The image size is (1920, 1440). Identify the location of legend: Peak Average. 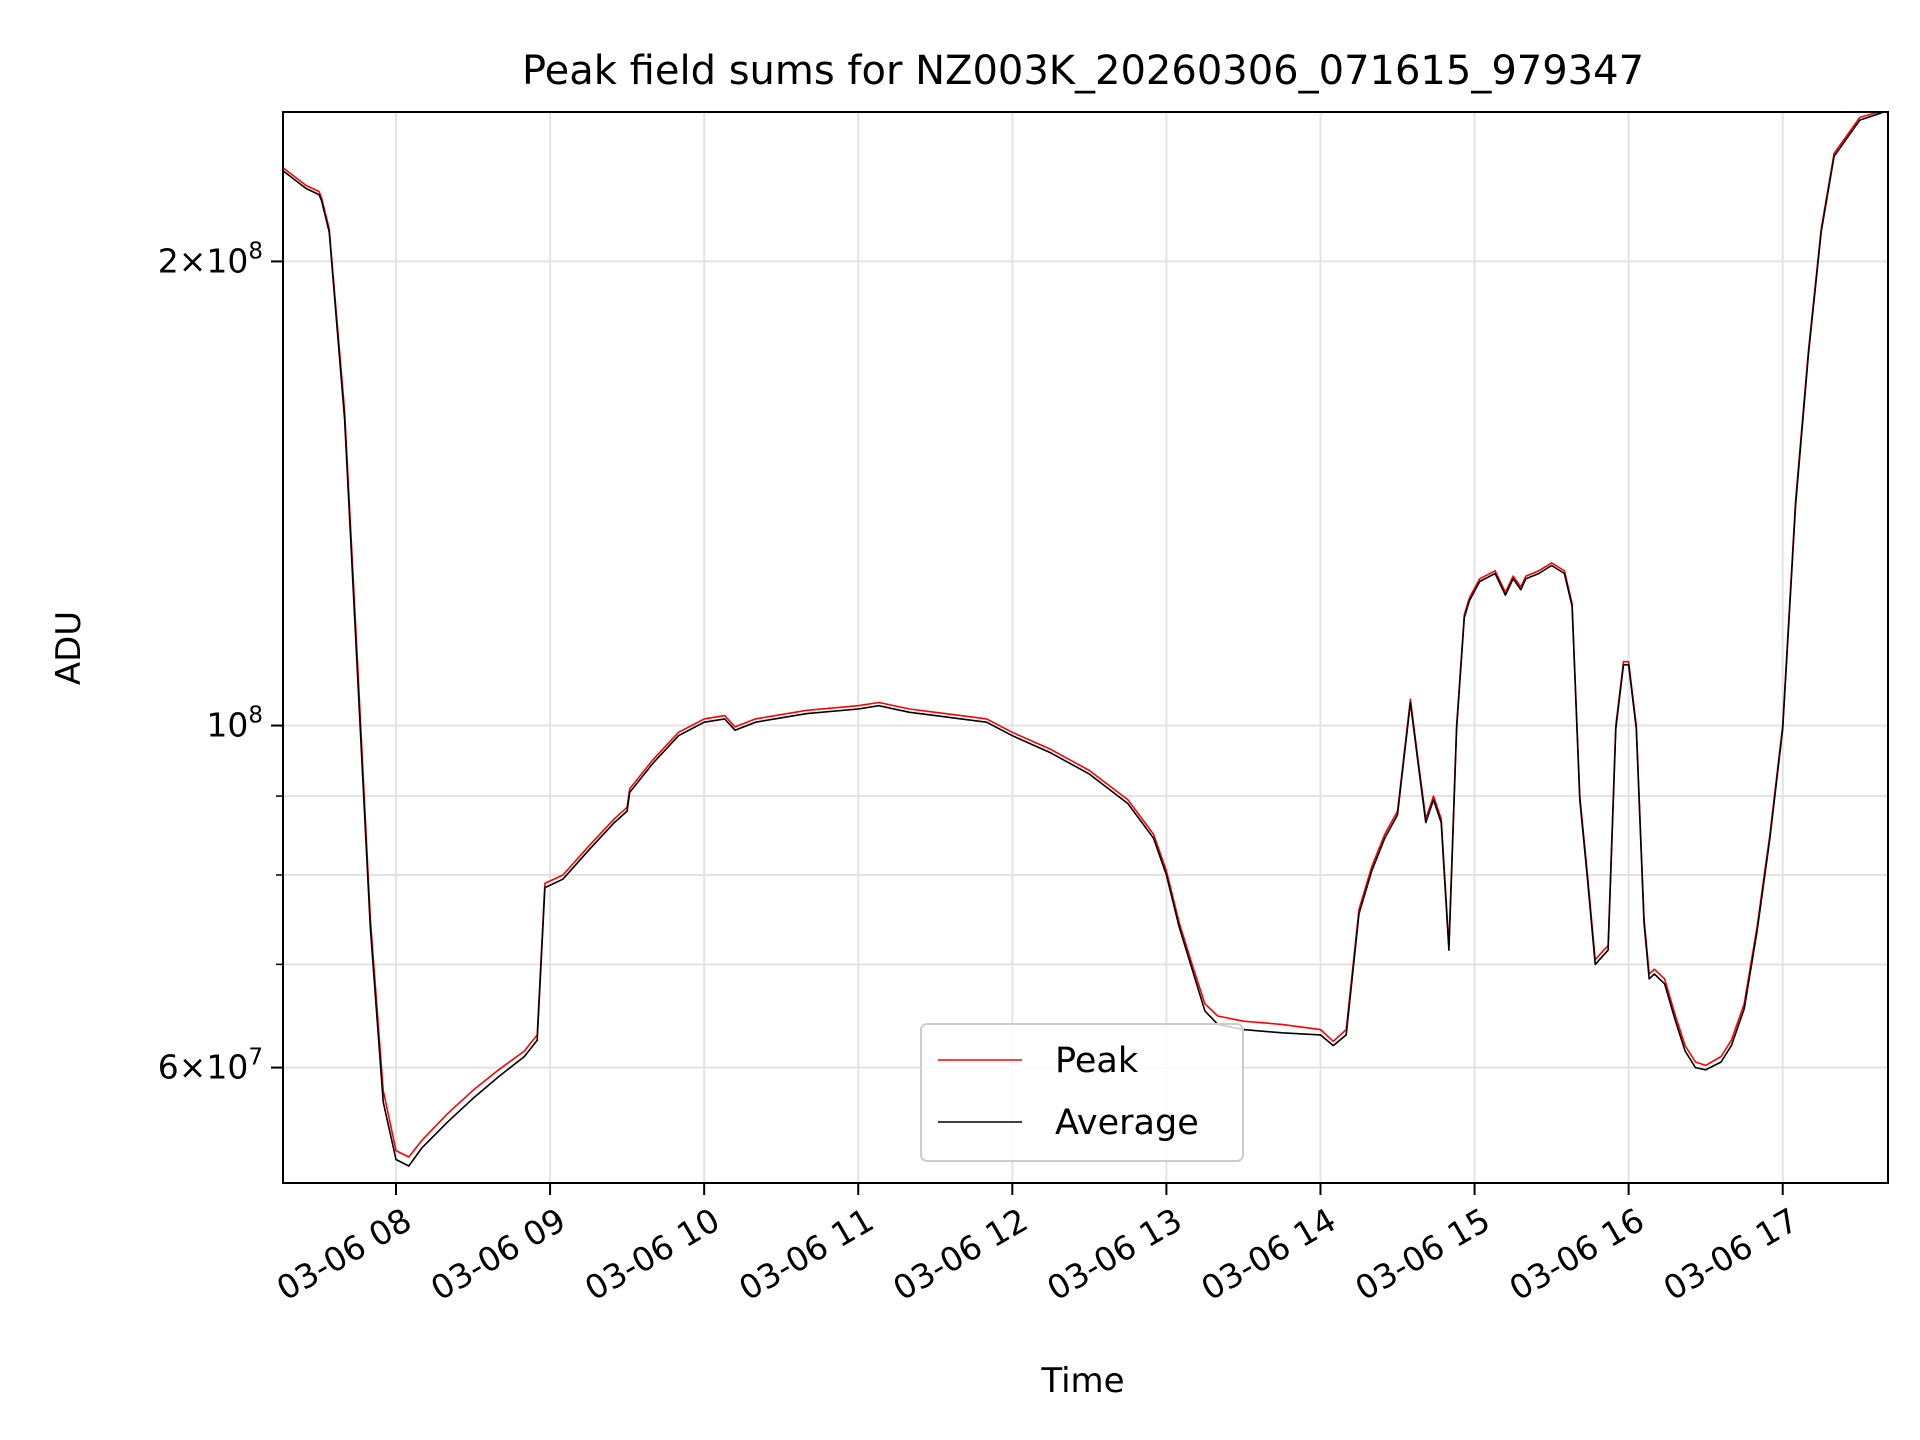
(1082, 1092).